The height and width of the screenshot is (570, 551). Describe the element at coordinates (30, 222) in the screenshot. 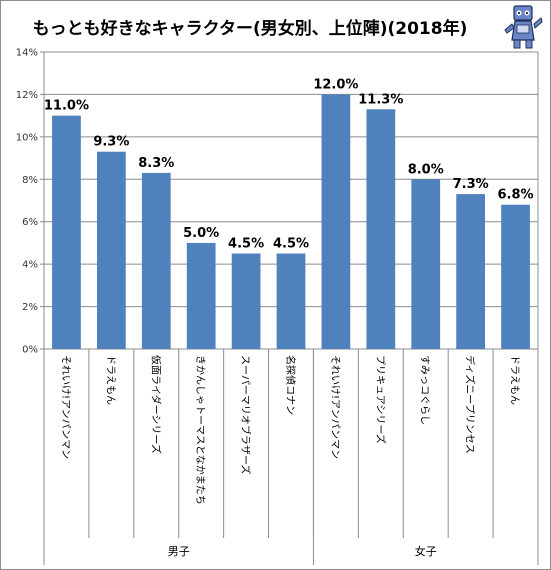

I see `y-tick-label: 6%` at that location.